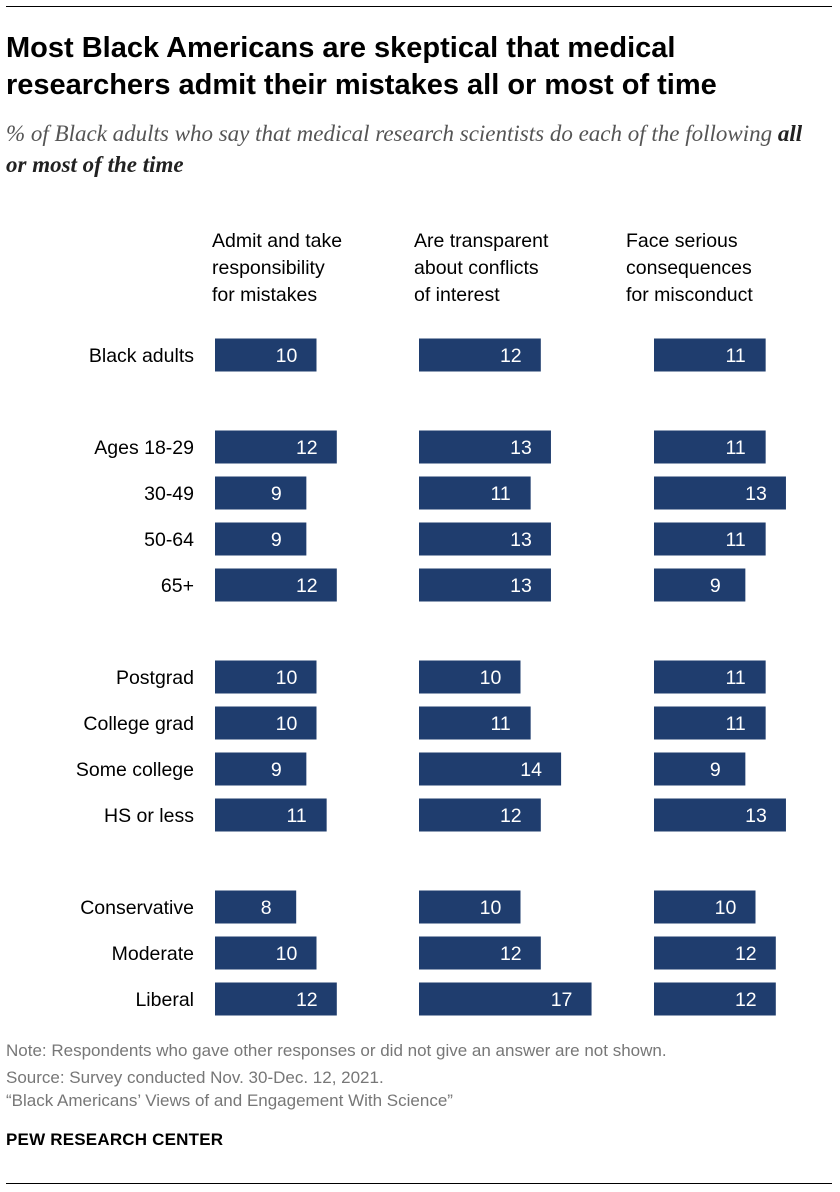  I want to click on row-label: Black adults, so click(141, 356).